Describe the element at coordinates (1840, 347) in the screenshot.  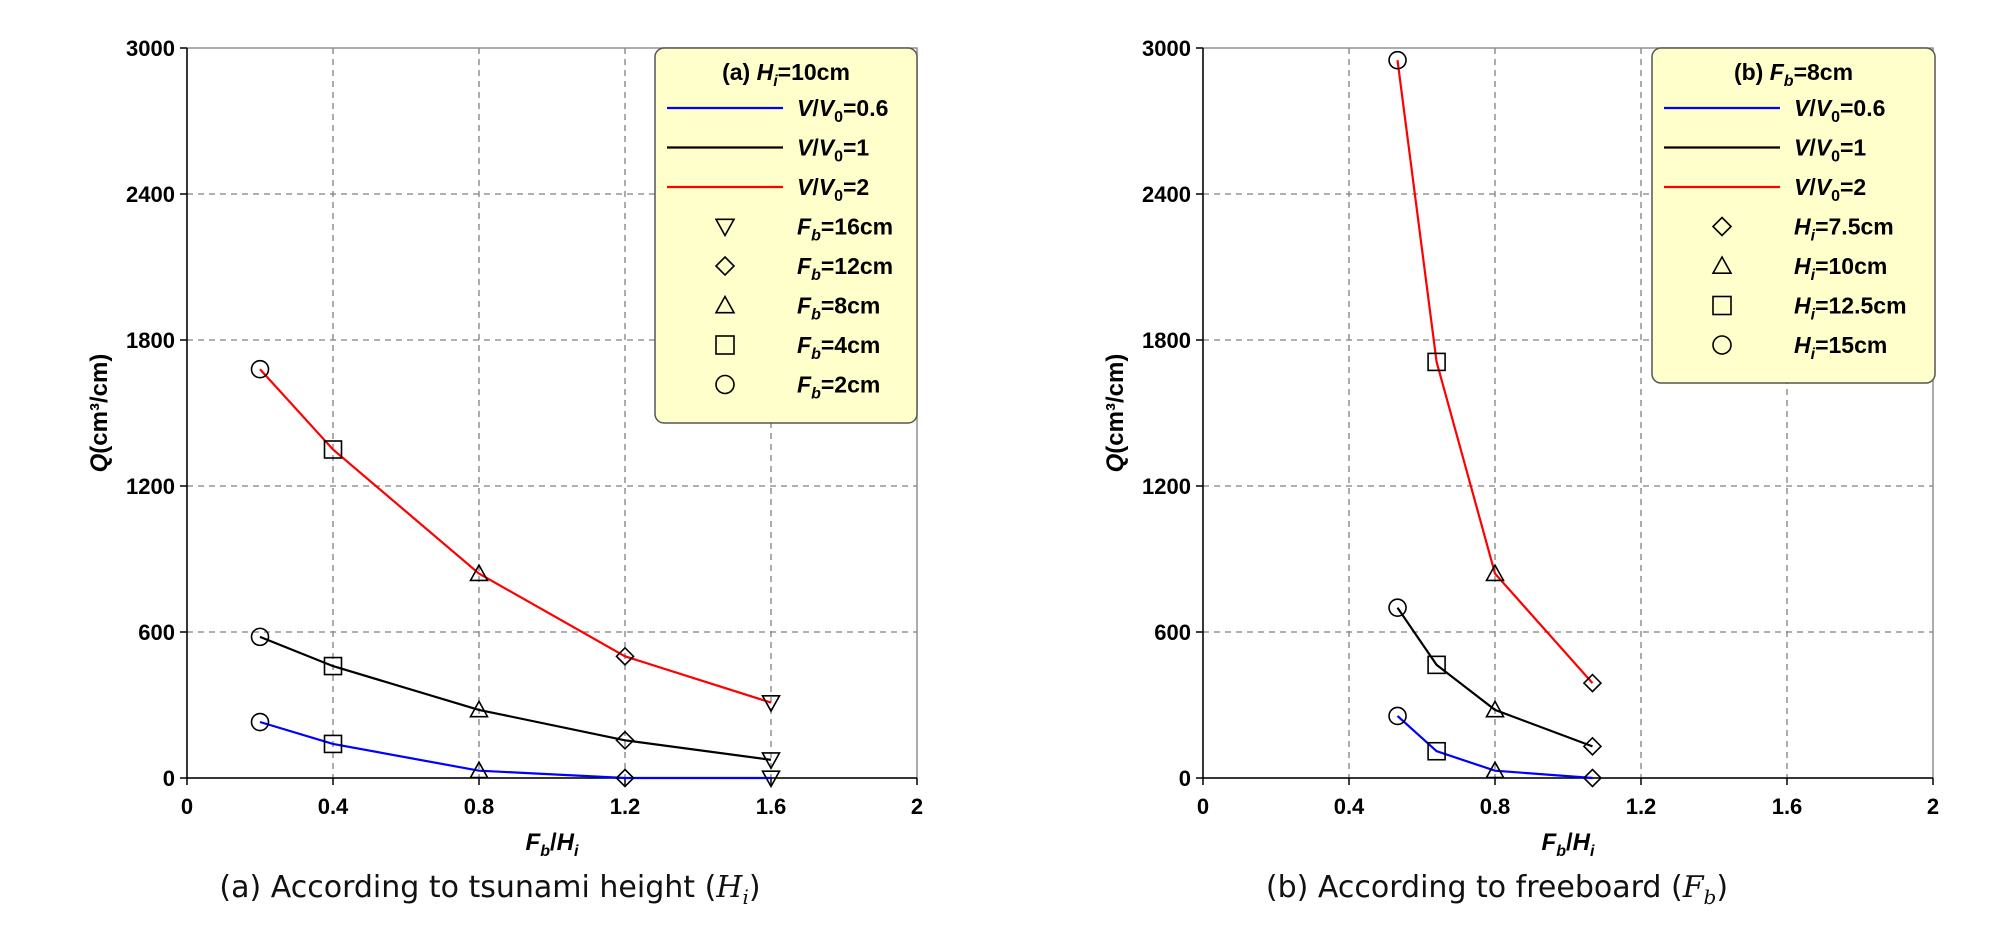
I see `legend-entry: Hi​=15cm` at that location.